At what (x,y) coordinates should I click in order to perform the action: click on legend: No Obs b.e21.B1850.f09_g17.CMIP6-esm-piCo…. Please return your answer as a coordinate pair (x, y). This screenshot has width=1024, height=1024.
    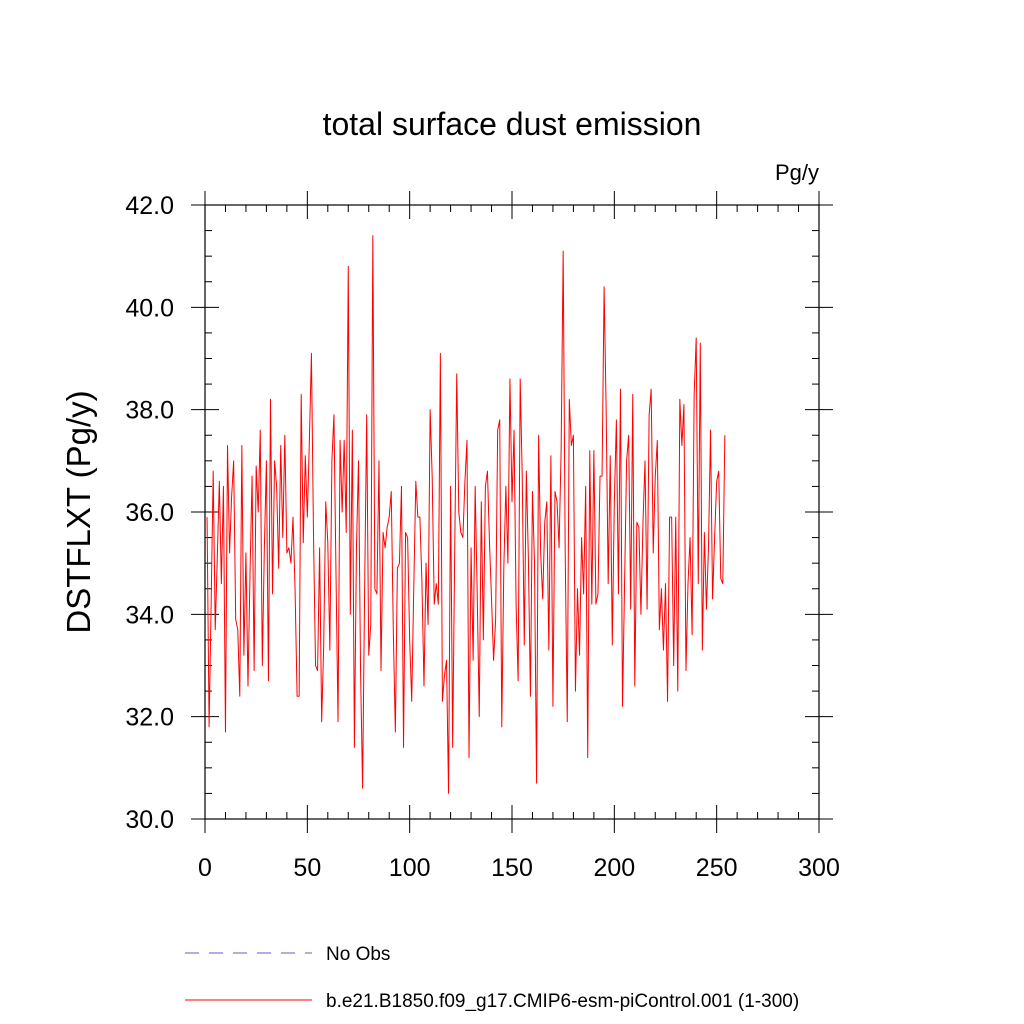
    Looking at the image, I should click on (492, 978).